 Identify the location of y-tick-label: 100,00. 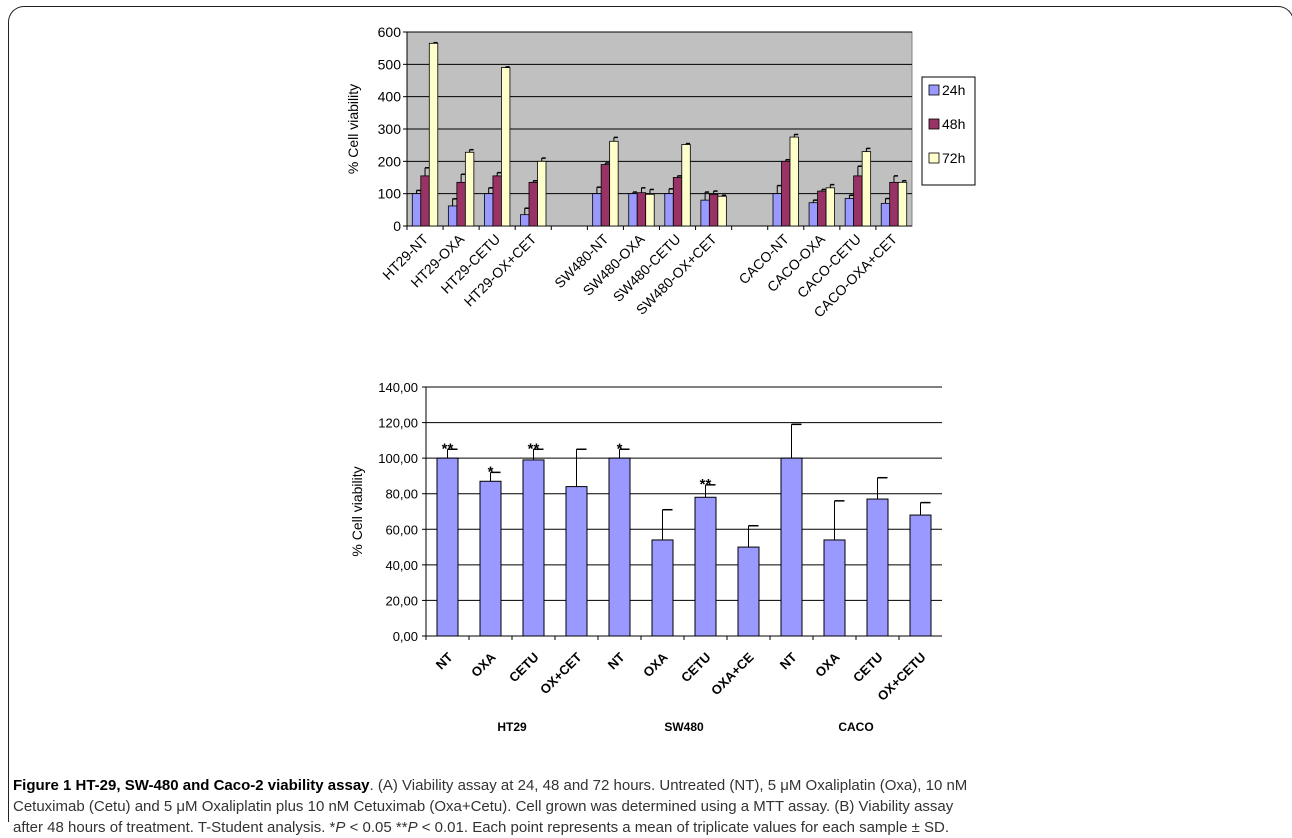
(398, 458).